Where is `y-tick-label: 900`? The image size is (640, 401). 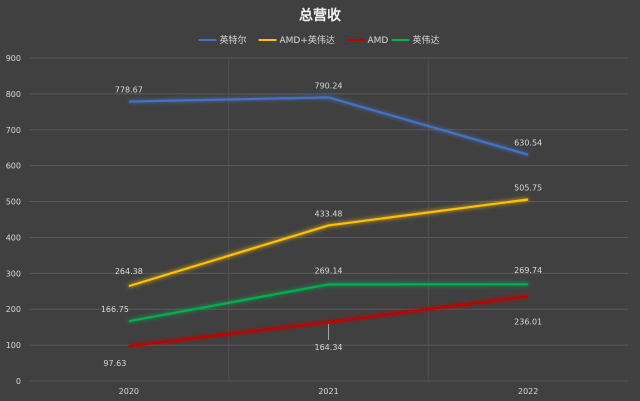
y-tick-label: 900 is located at coordinates (13, 58).